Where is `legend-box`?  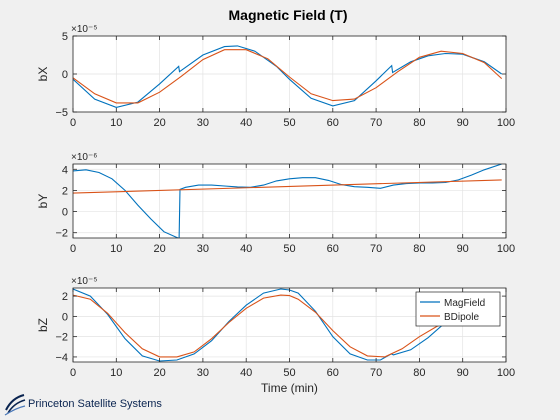 legend-box is located at coordinates (458, 309).